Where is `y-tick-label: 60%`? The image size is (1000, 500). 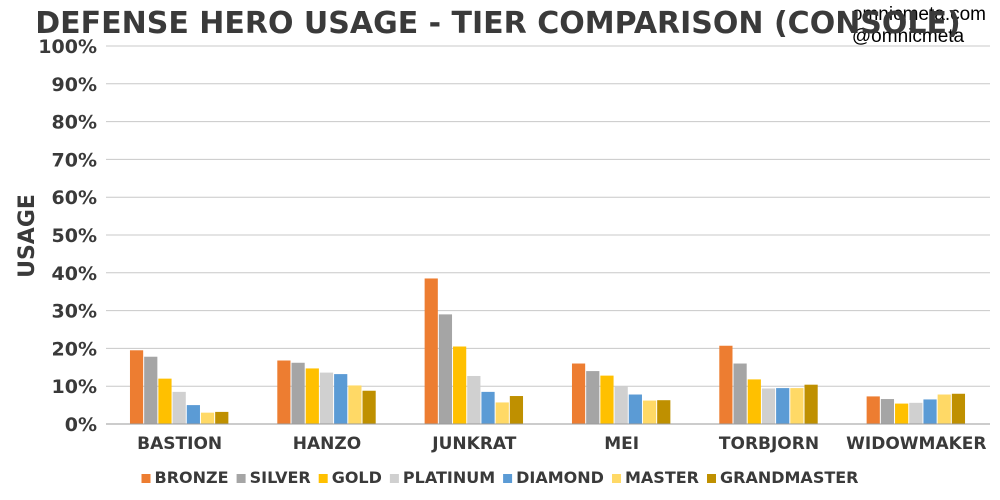 y-tick-label: 60% is located at coordinates (74, 198).